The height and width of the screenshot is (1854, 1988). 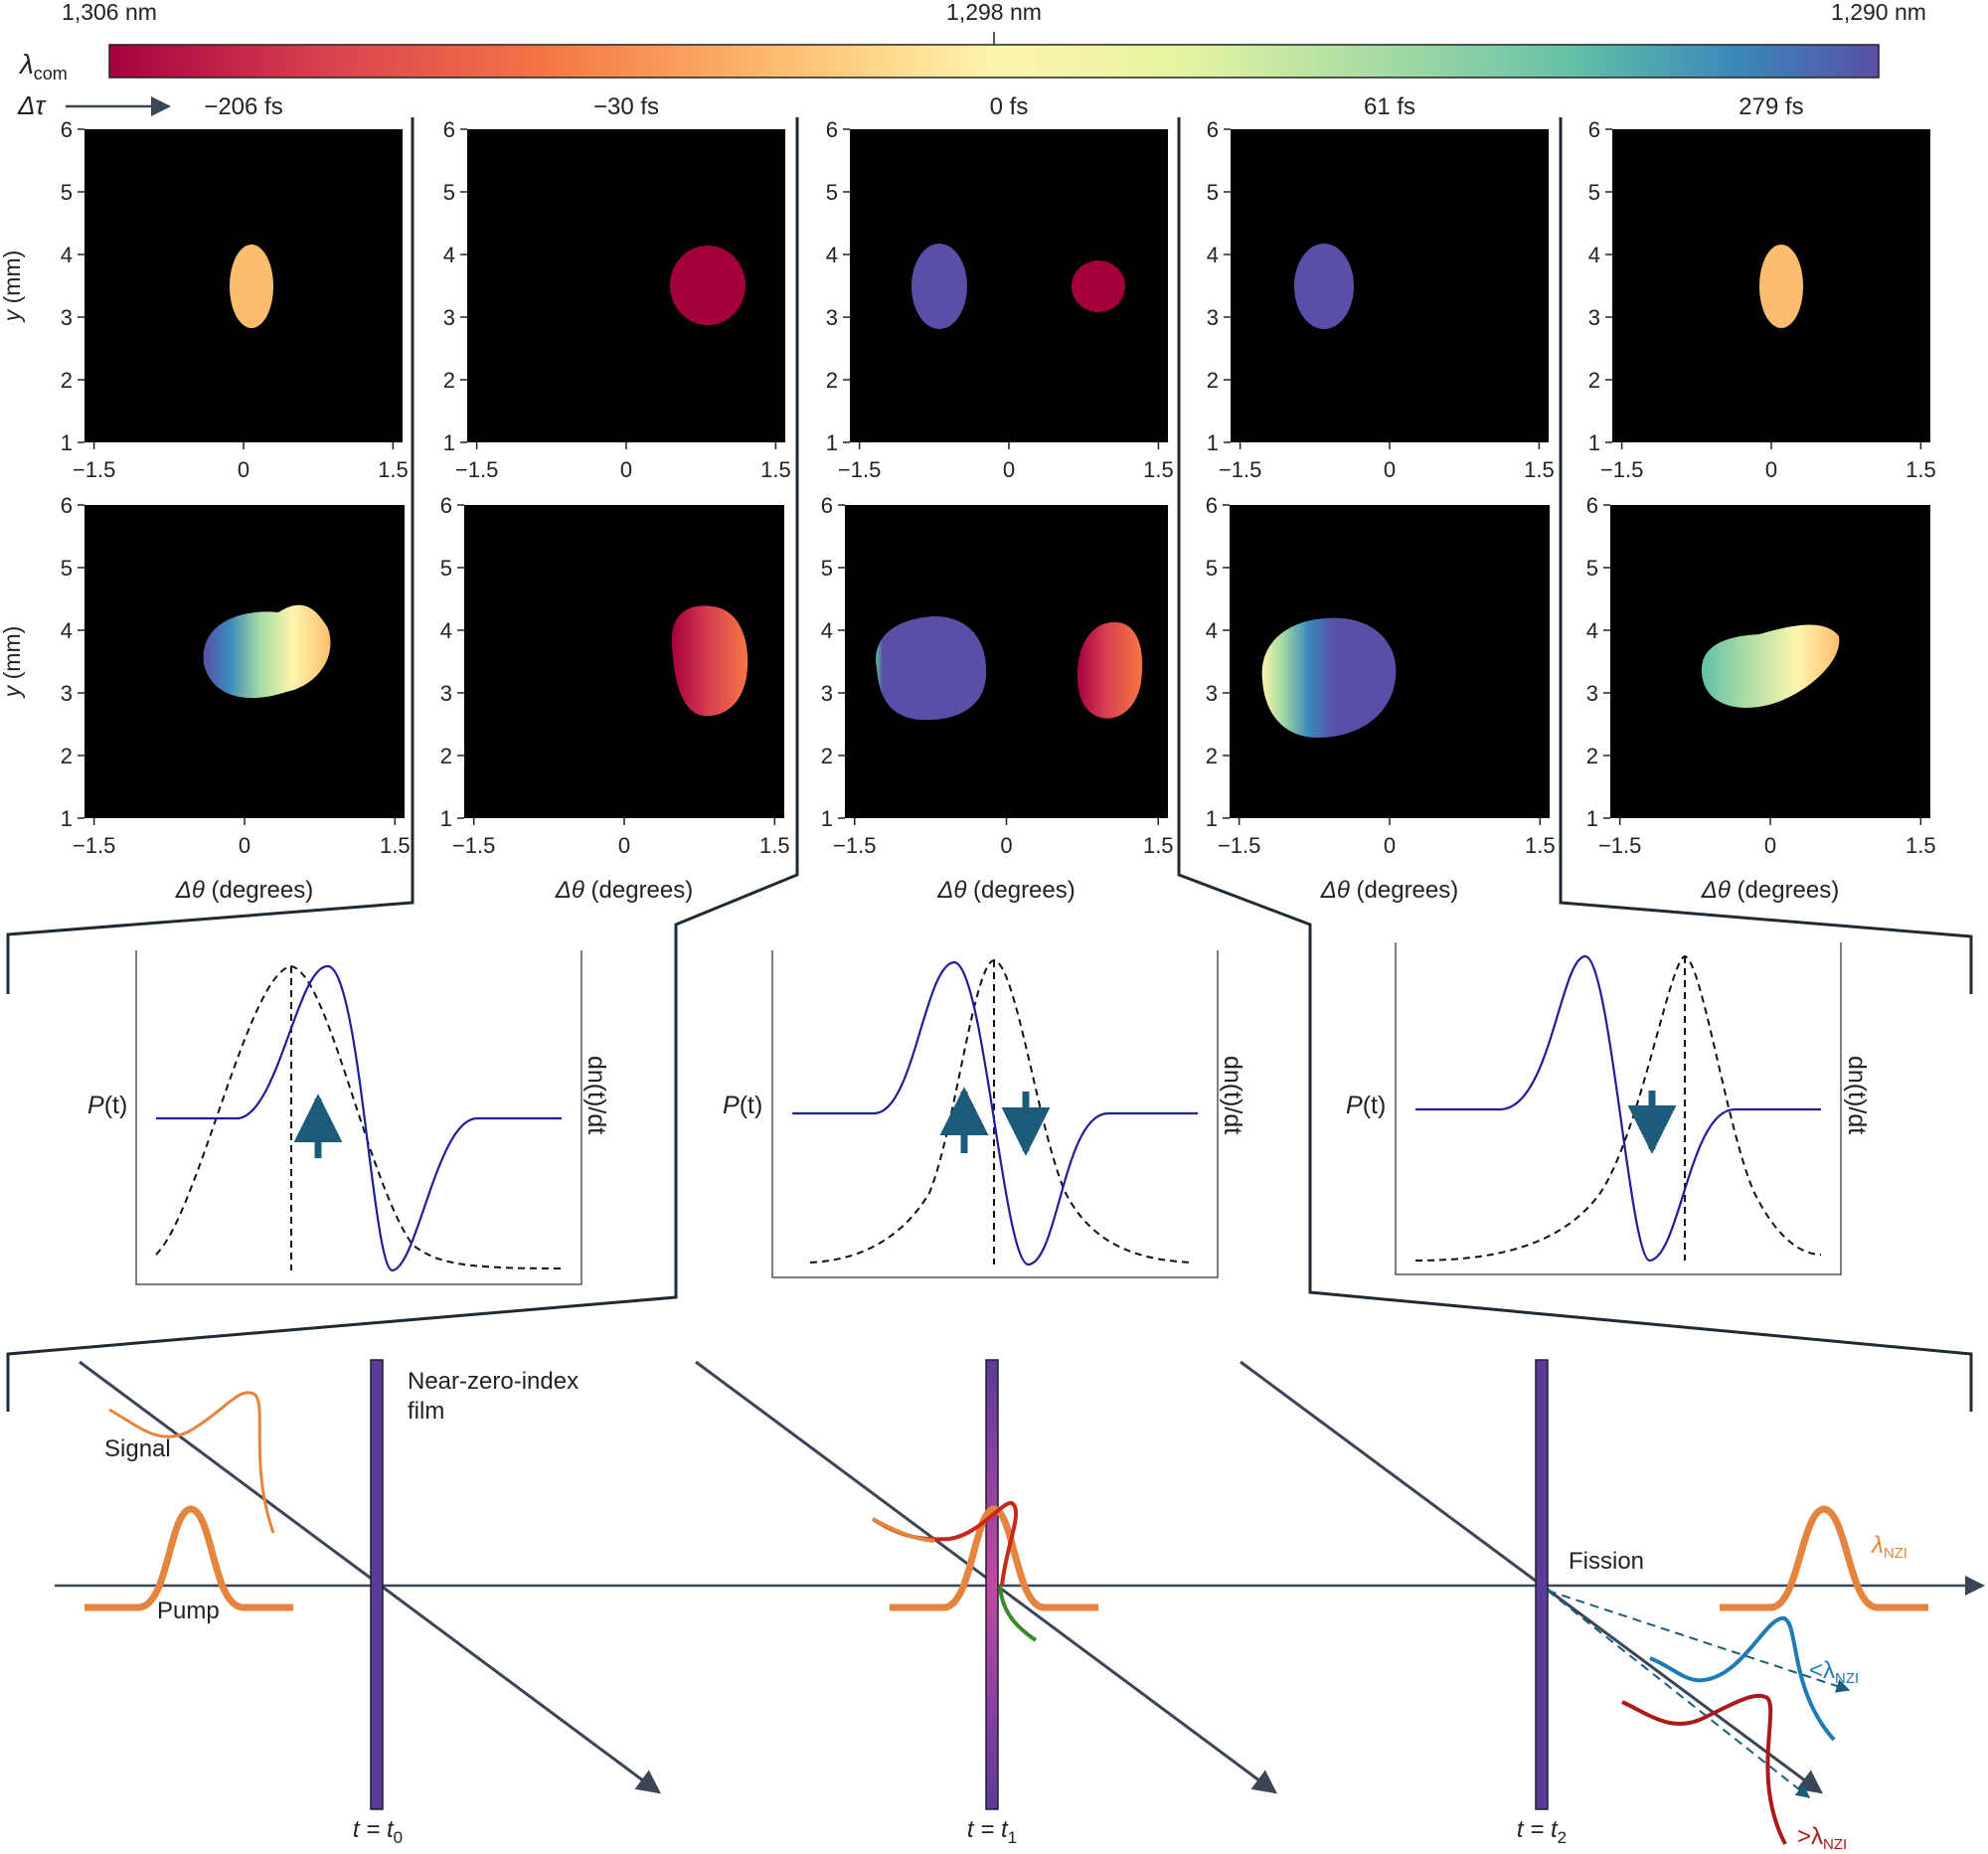 I want to click on pulse-plot-mid: P(t) dn(t)/dt, so click(x=984, y=1114).